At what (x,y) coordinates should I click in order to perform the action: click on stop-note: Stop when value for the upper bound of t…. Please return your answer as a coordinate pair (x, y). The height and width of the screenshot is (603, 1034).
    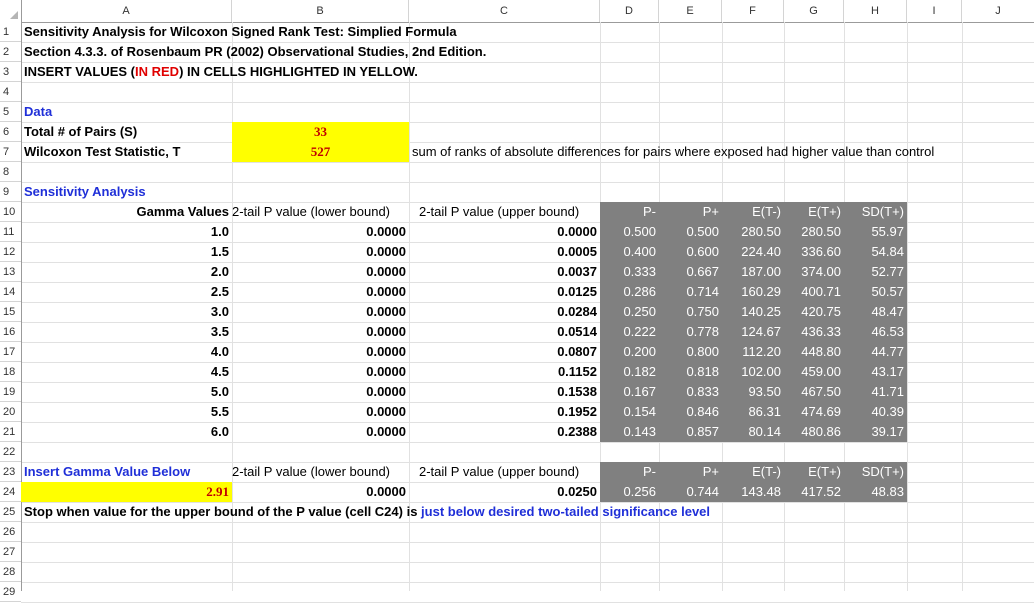
    Looking at the image, I should click on (365, 512).